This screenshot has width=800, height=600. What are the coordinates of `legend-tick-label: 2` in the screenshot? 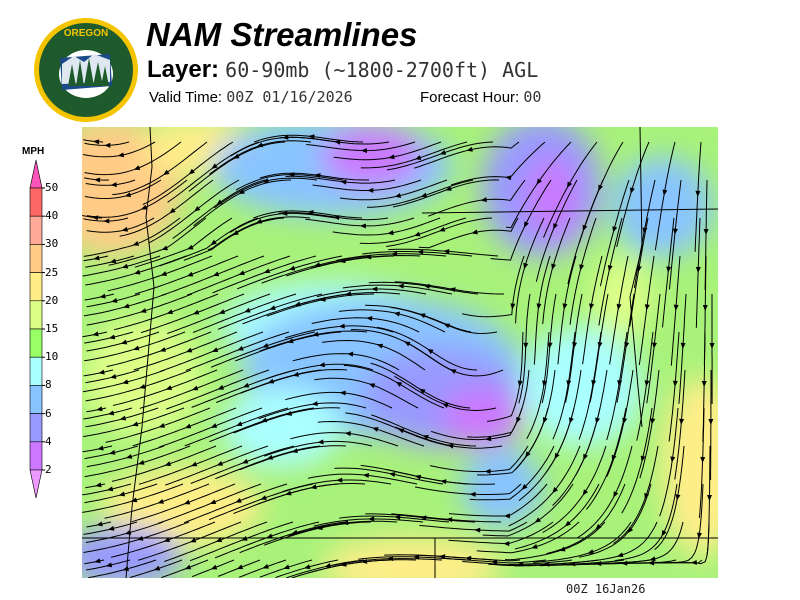 It's located at (48, 469).